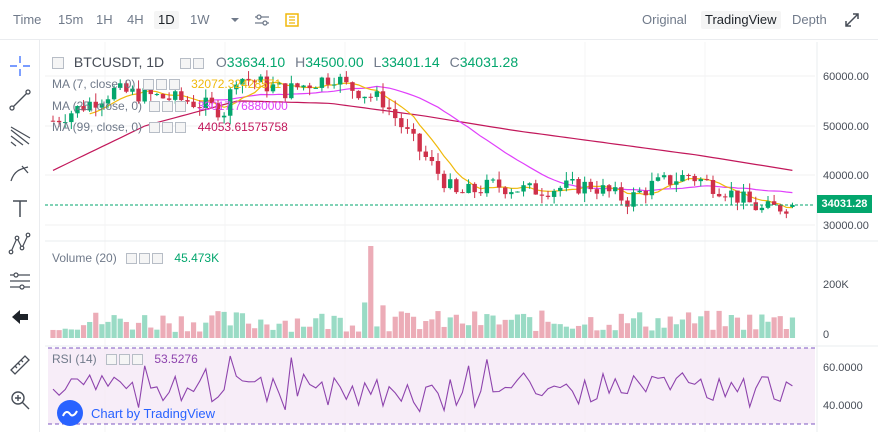 Image resolution: width=878 pixels, height=432 pixels. I want to click on collapse-legend-icon, so click(58, 63).